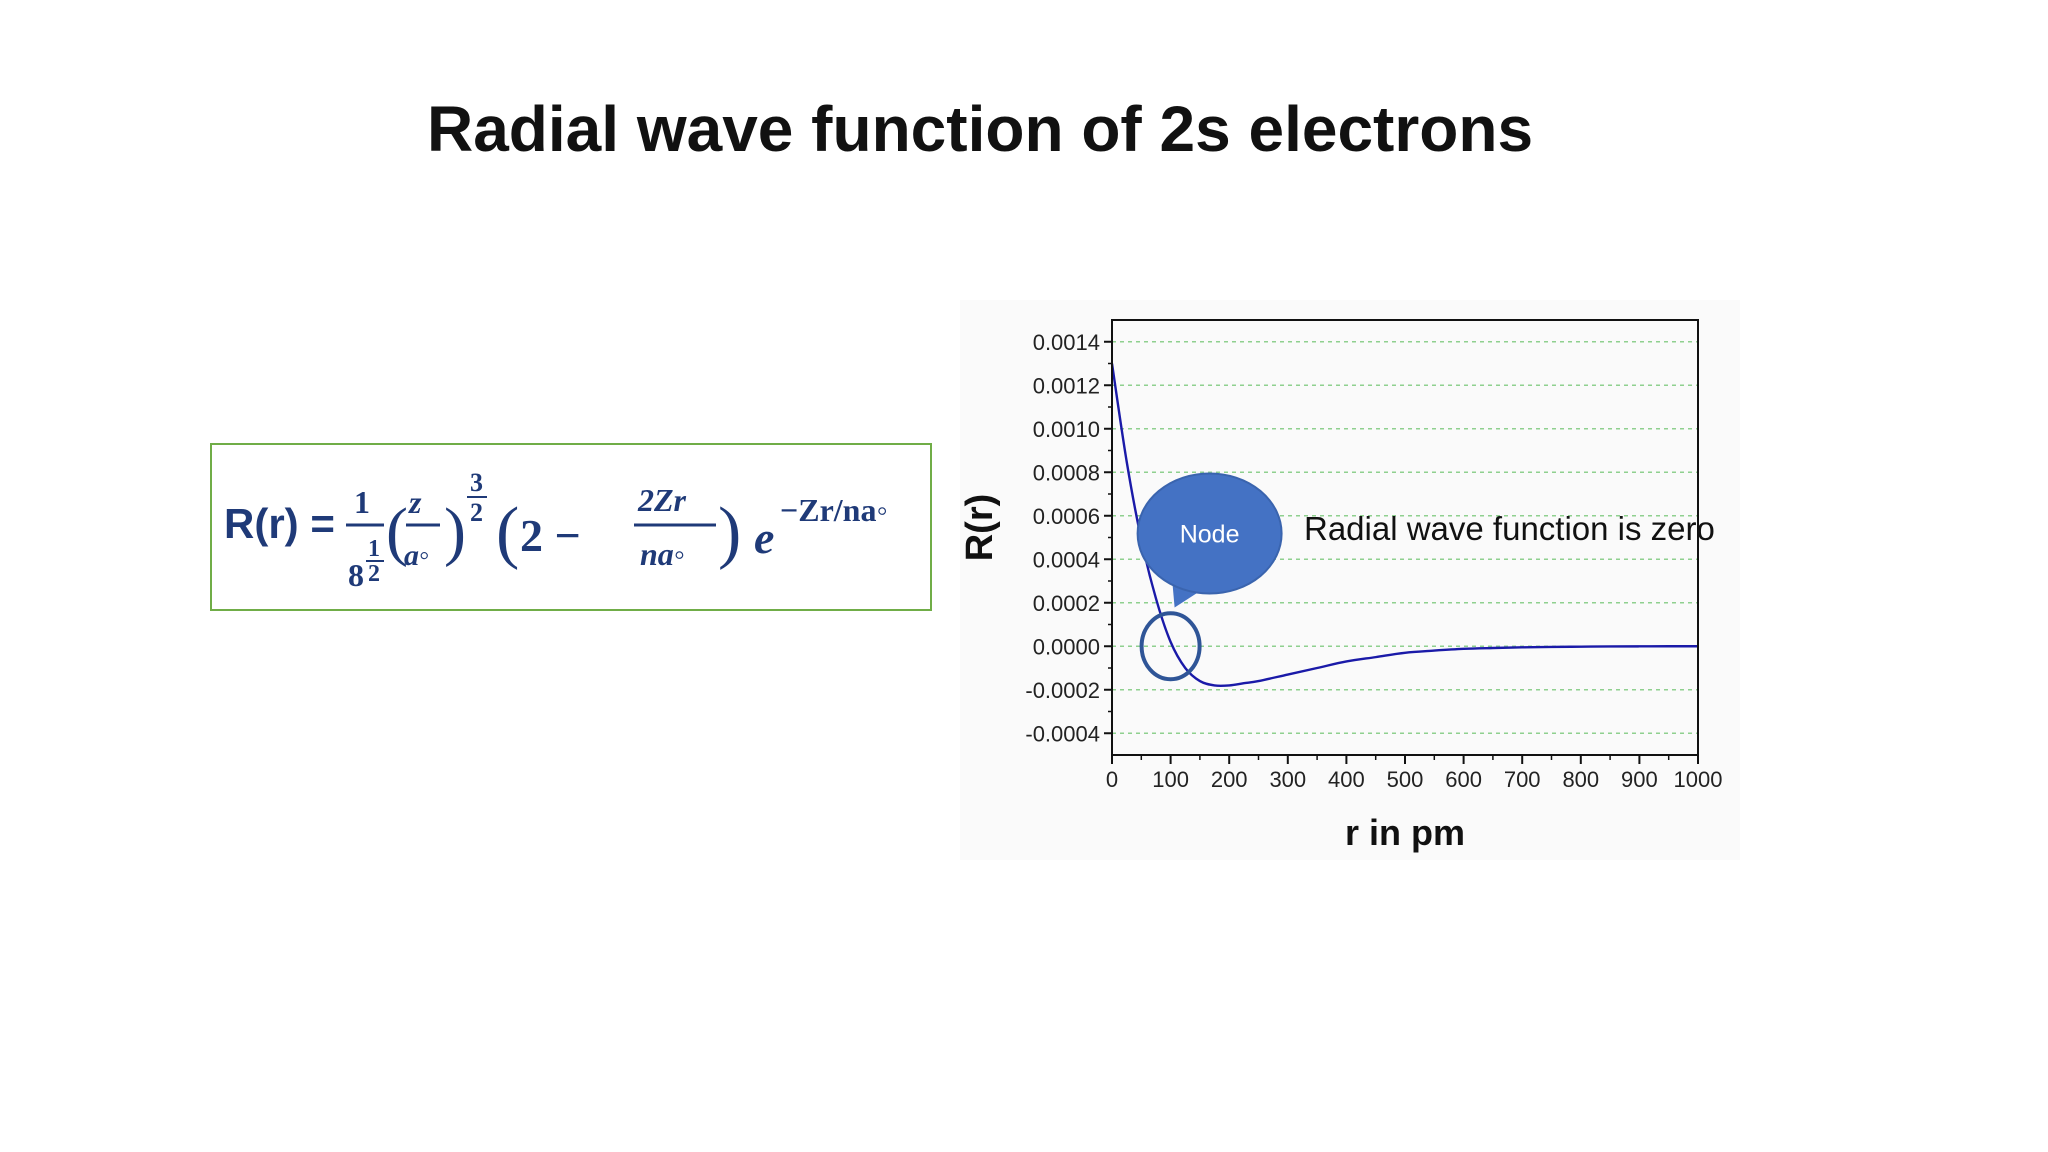 Image resolution: width=2048 pixels, height=1152 pixels. I want to click on x-tick-label: 200, so click(1229, 779).